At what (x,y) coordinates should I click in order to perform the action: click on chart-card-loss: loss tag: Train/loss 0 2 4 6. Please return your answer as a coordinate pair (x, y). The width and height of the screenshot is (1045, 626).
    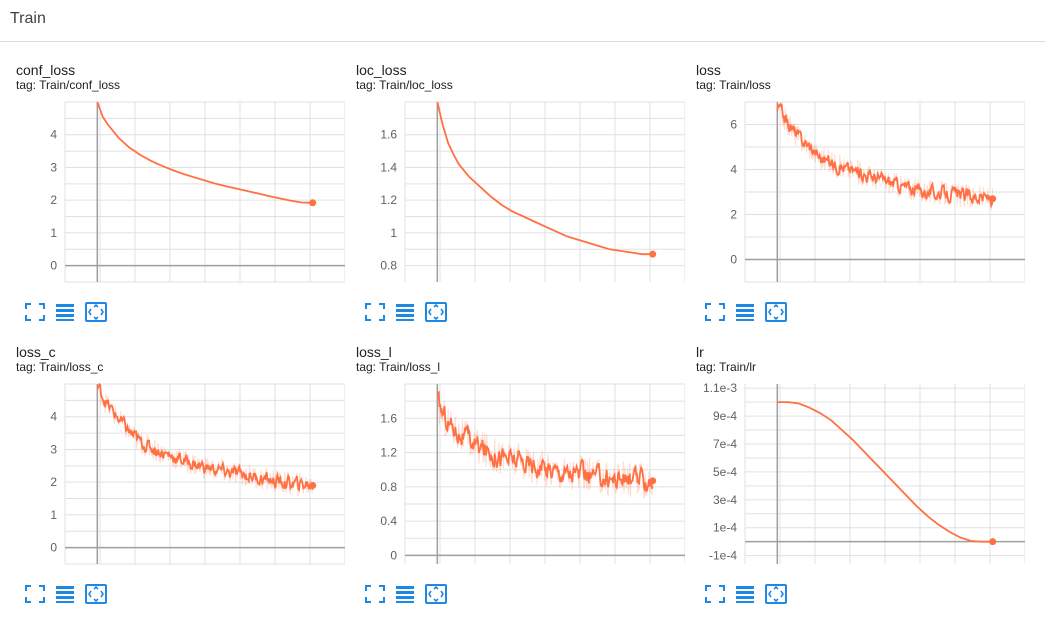
    Looking at the image, I should click on (852, 203).